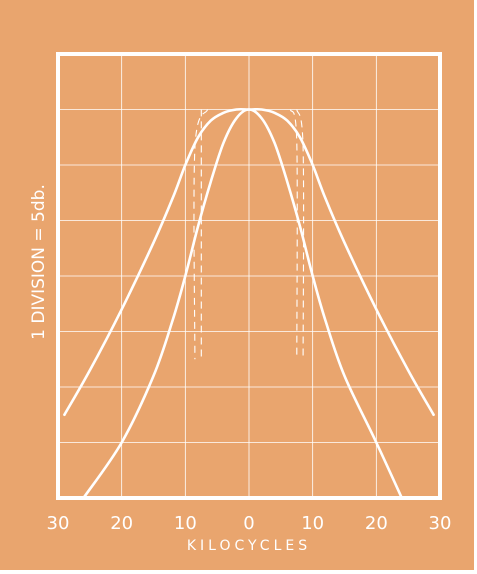  I want to click on x-axis-label: KILOCYCLES, so click(249, 546).